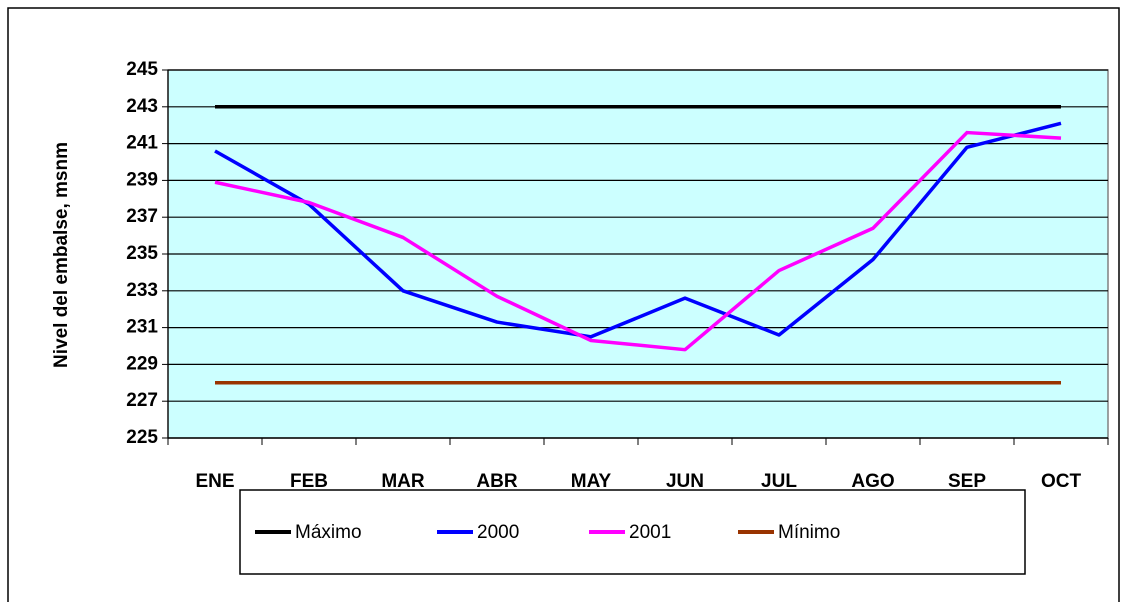  Describe the element at coordinates (650, 532) in the screenshot. I see `legend-label: 2001` at that location.